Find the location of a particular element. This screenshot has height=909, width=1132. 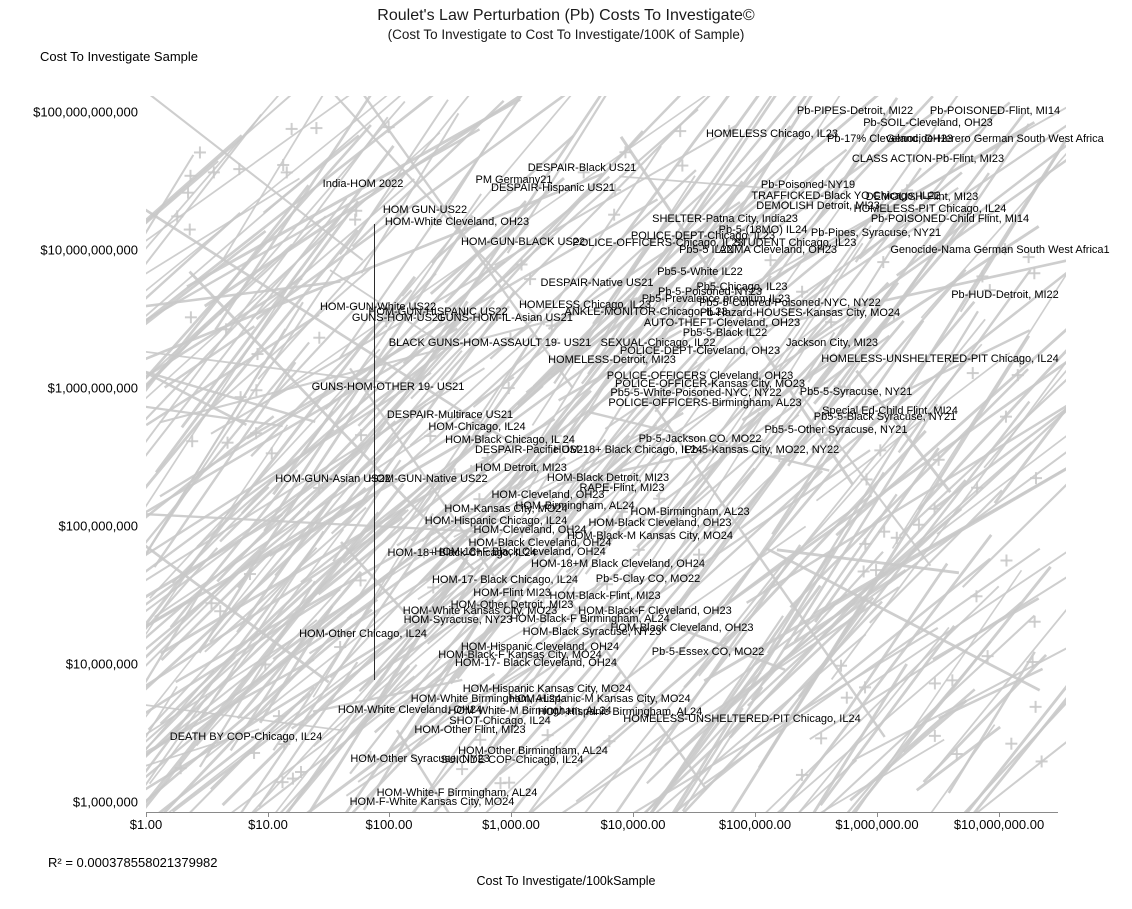

x-tick-label: $1,000.00 is located at coordinates (511, 824).